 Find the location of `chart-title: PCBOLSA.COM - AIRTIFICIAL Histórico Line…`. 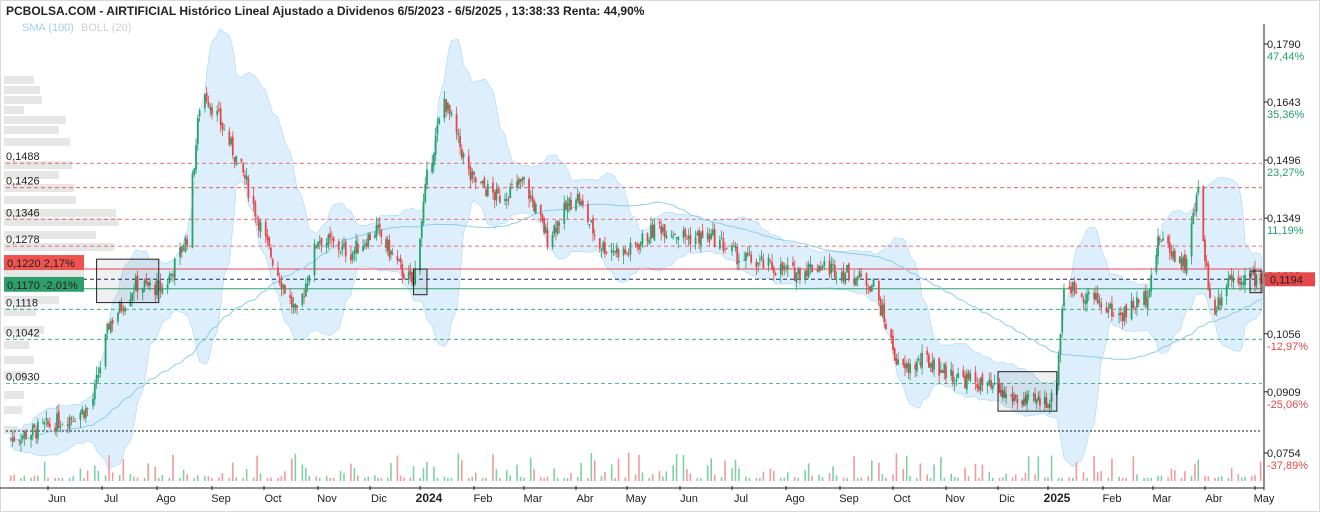

chart-title: PCBOLSA.COM - AIRTIFICIAL Histórico Line… is located at coordinates (325, 11).